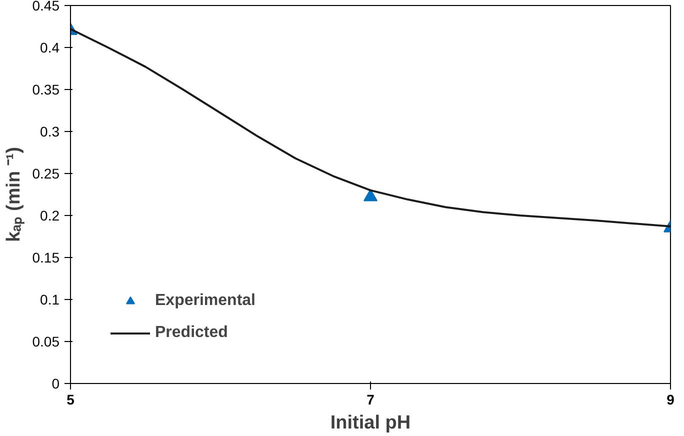 The width and height of the screenshot is (684, 436). What do you see at coordinates (46, 342) in the screenshot?
I see `y-tick-label: 0.05` at bounding box center [46, 342].